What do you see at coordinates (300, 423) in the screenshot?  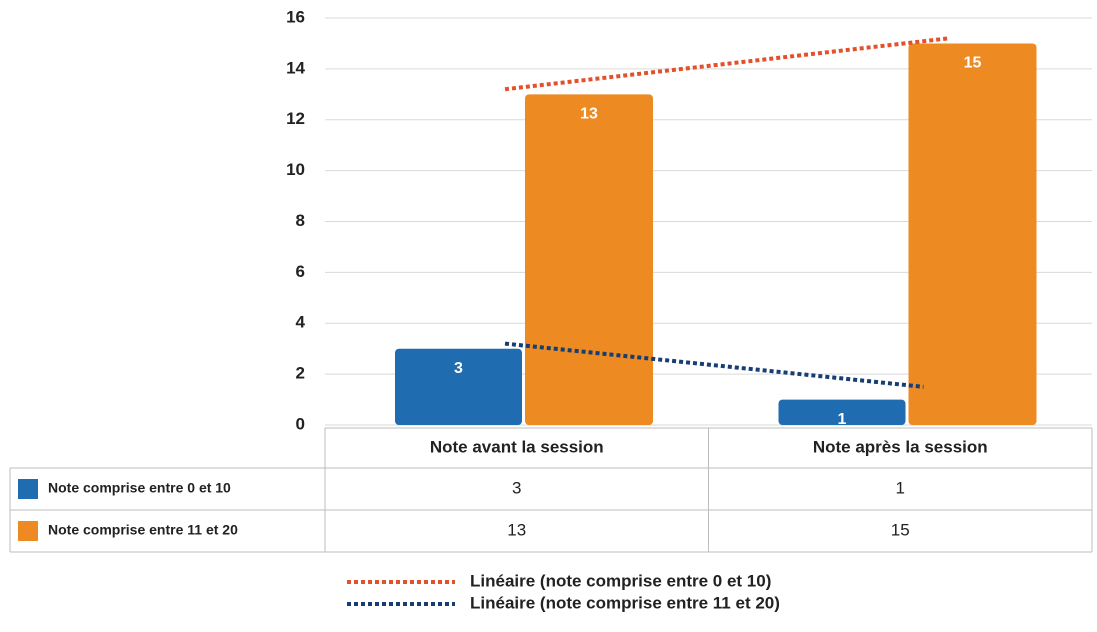 I see `y-tick-label: 0` at bounding box center [300, 423].